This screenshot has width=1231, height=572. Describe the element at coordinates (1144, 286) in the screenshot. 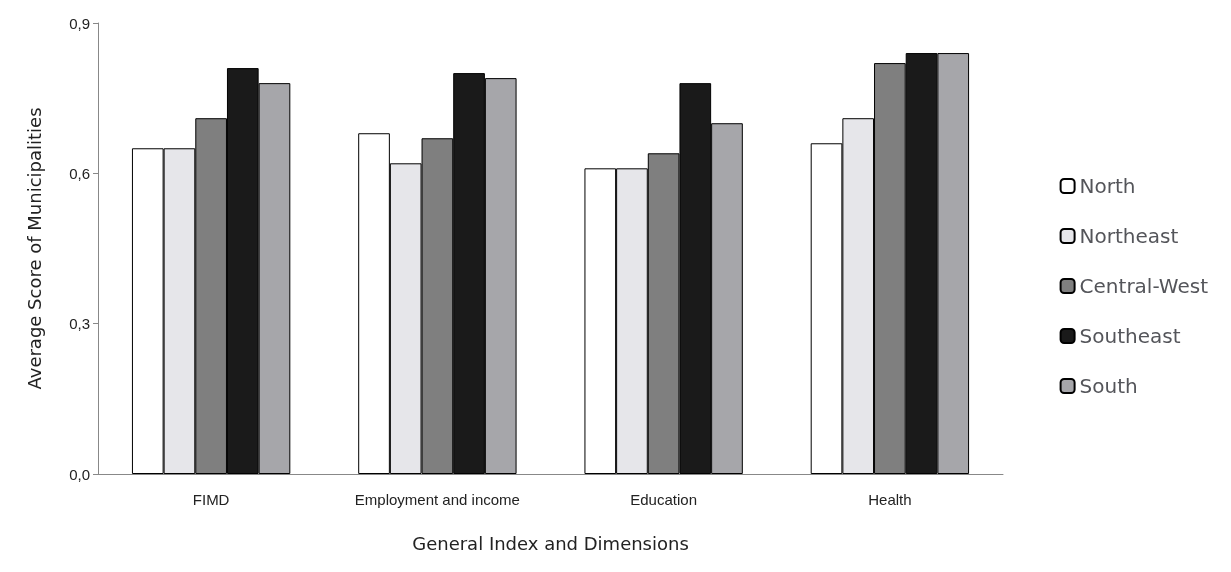

I see `legend-label: Central-West` at that location.